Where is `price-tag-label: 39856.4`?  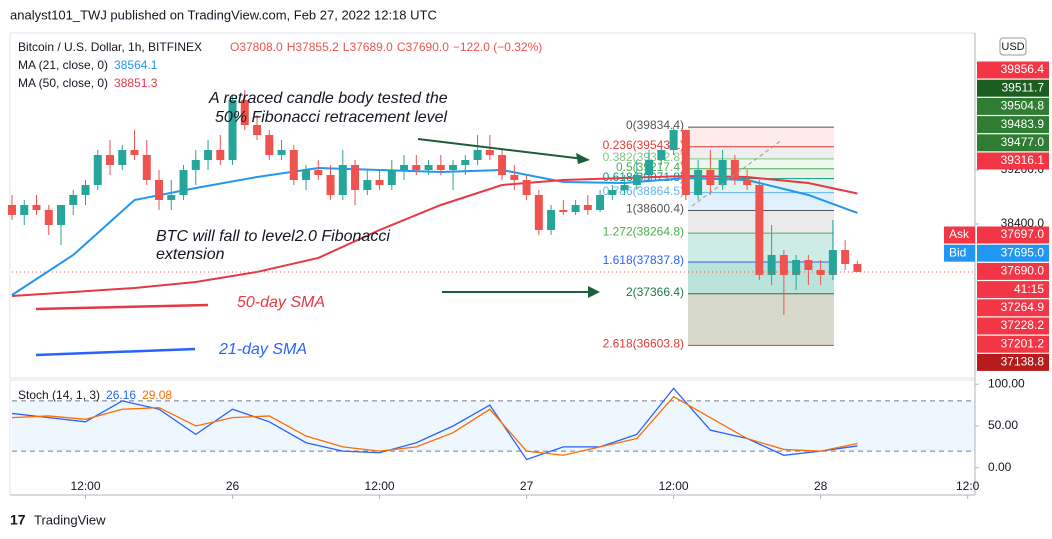 price-tag-label: 39856.4 is located at coordinates (1023, 69).